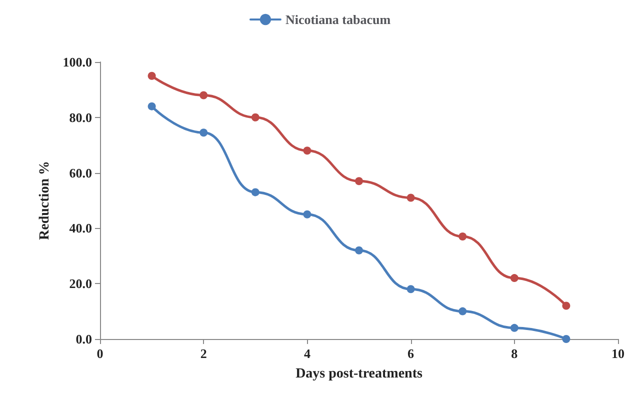 The width and height of the screenshot is (640, 414). I want to click on x-tick-label: 8, so click(514, 353).